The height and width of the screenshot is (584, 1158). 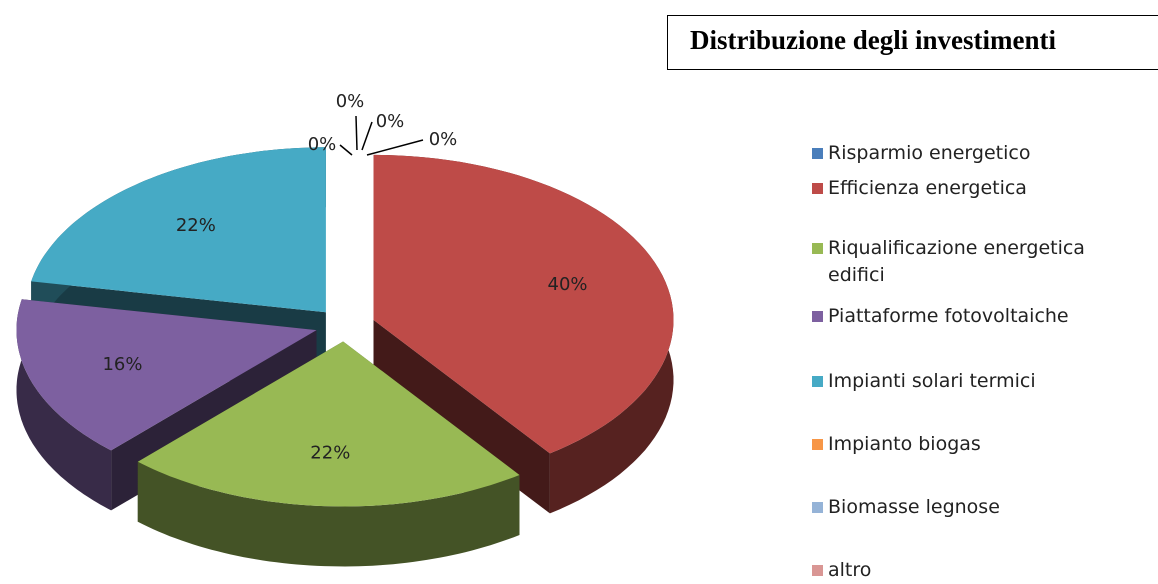 I want to click on legend-label: Piattaforme fotovoltaiche, so click(x=948, y=316).